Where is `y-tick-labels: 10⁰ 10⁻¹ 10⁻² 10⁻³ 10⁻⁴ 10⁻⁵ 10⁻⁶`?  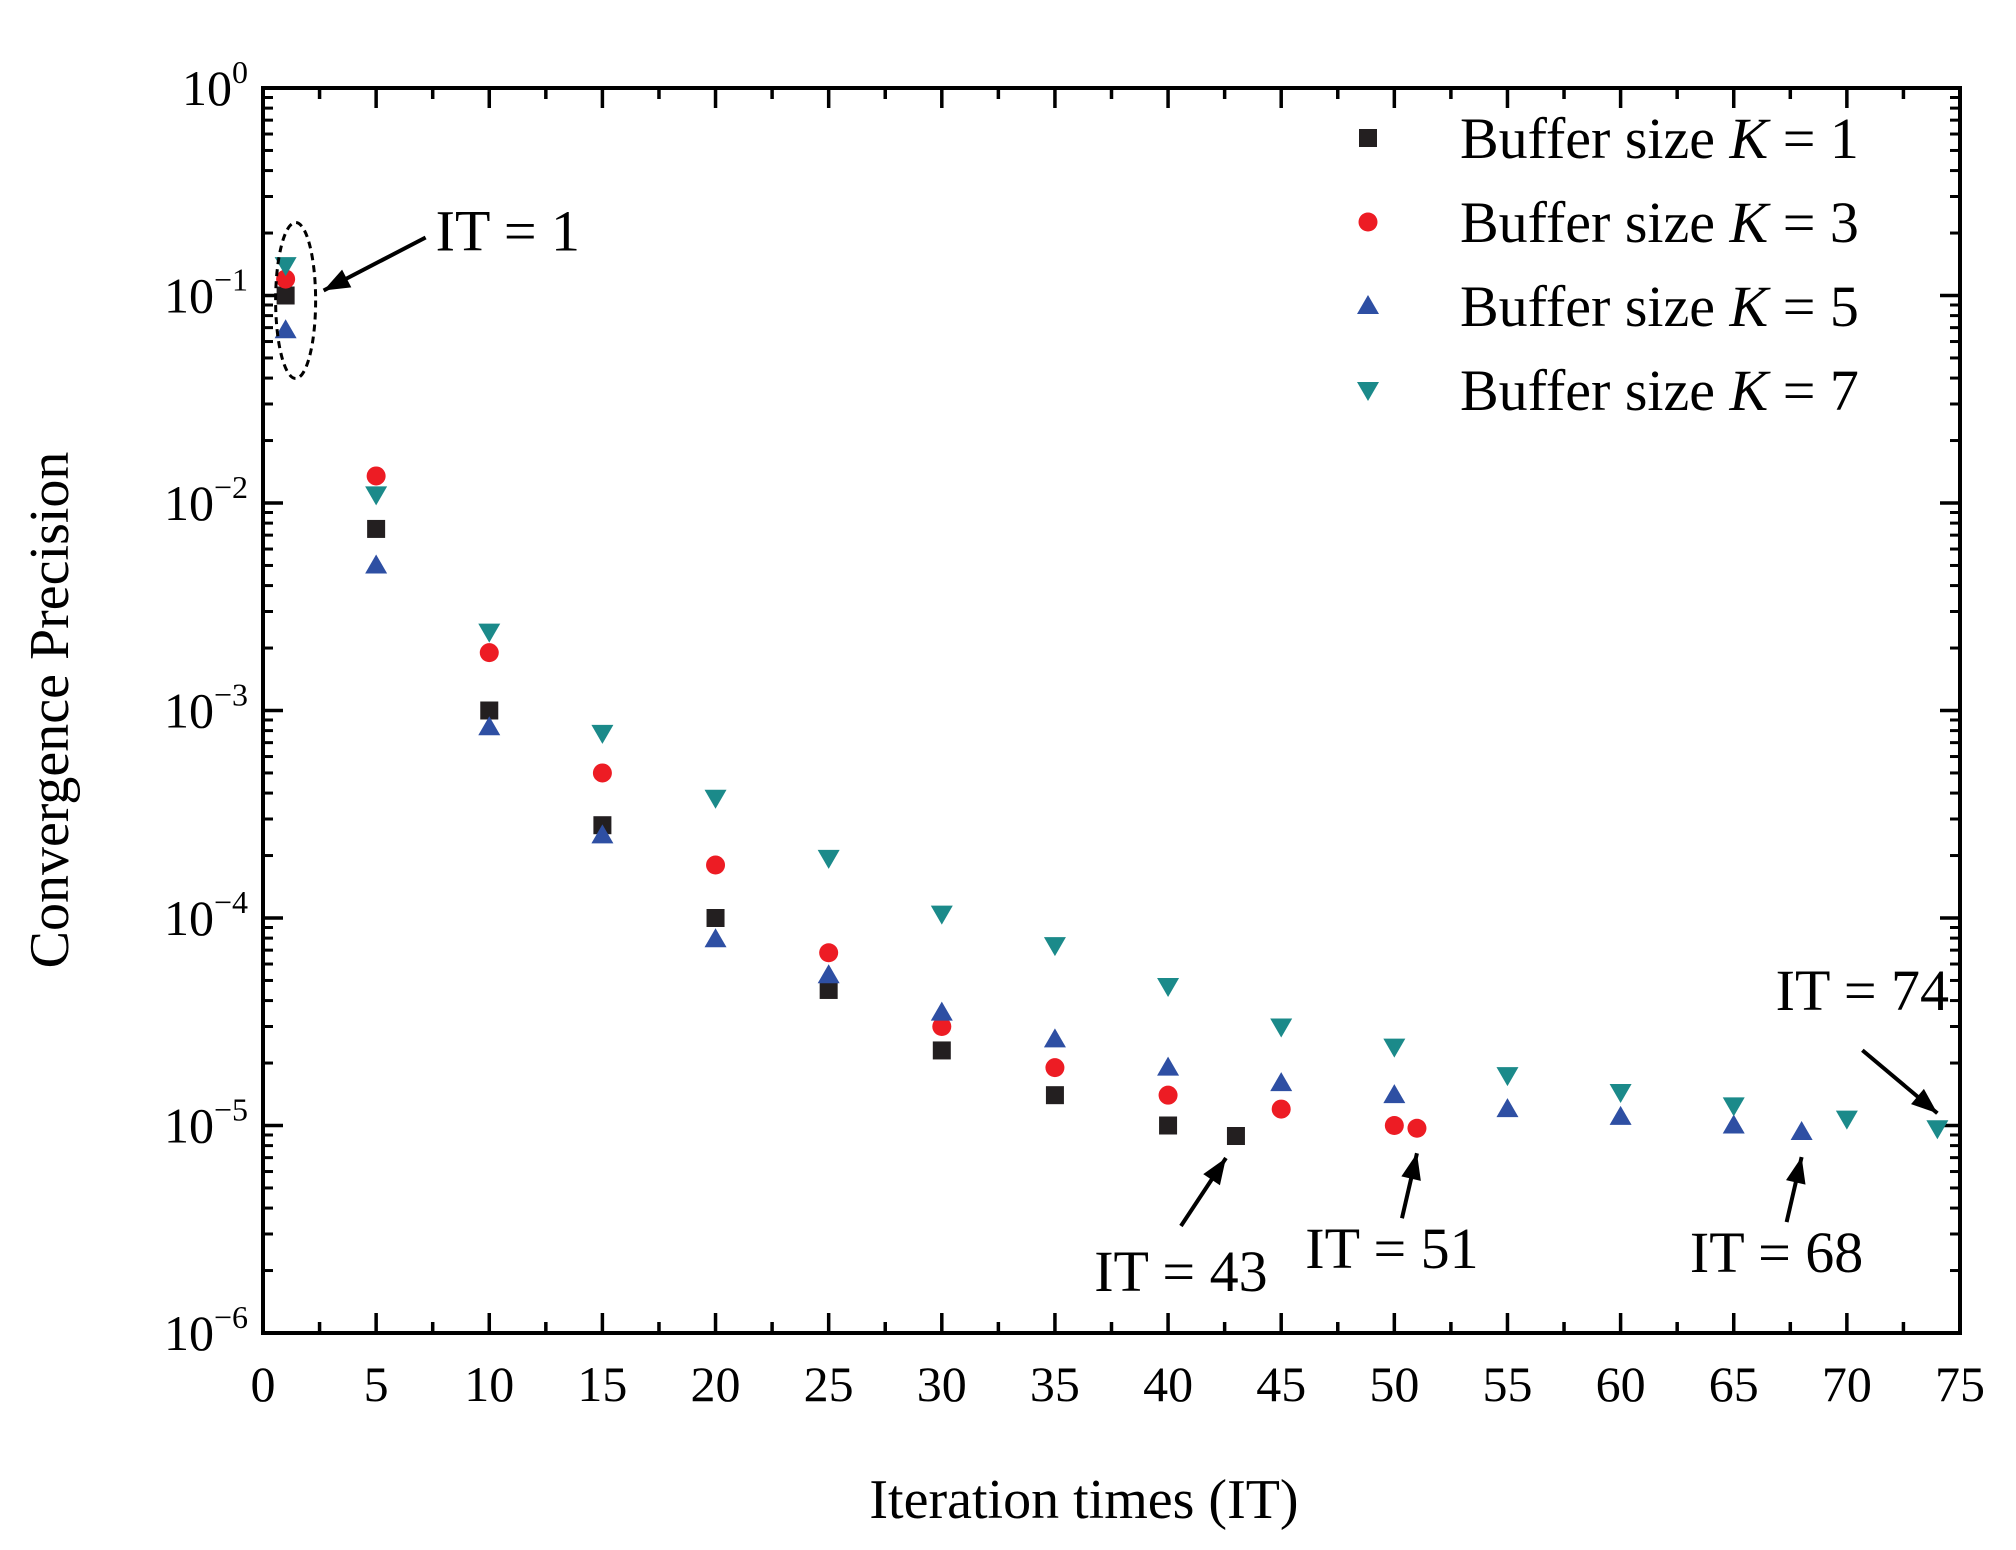
y-tick-labels: 10⁰ 10⁻¹ 10⁻² 10⁻³ 10⁻⁴ 10⁻⁵ 10⁻⁶ is located at coordinates (206, 707).